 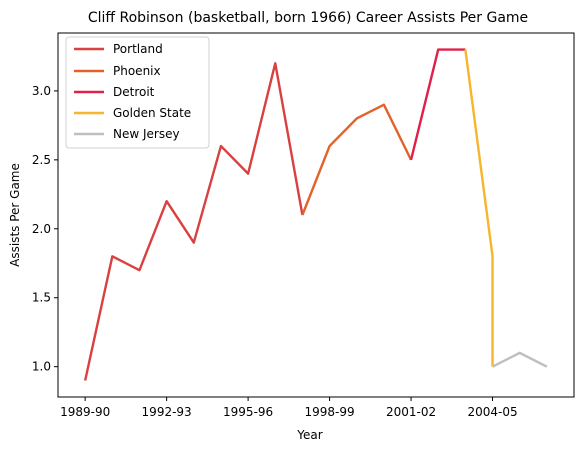 I want to click on legend-label-detroit: Detroit, so click(x=134, y=92).